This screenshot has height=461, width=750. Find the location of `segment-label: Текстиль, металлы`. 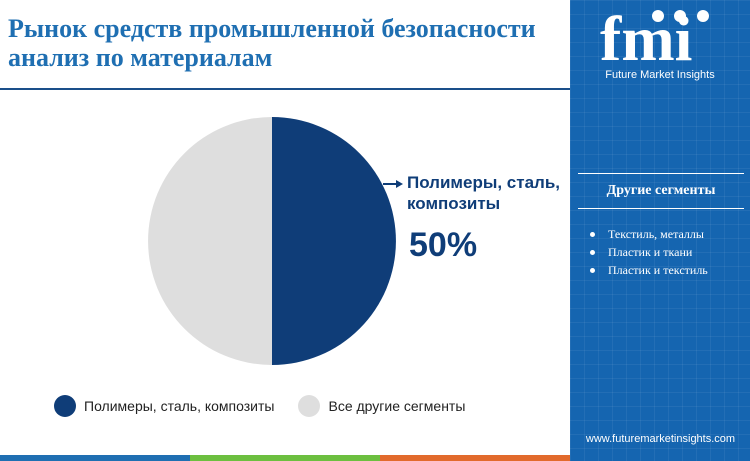

segment-label: Текстиль, металлы is located at coordinates (656, 234).